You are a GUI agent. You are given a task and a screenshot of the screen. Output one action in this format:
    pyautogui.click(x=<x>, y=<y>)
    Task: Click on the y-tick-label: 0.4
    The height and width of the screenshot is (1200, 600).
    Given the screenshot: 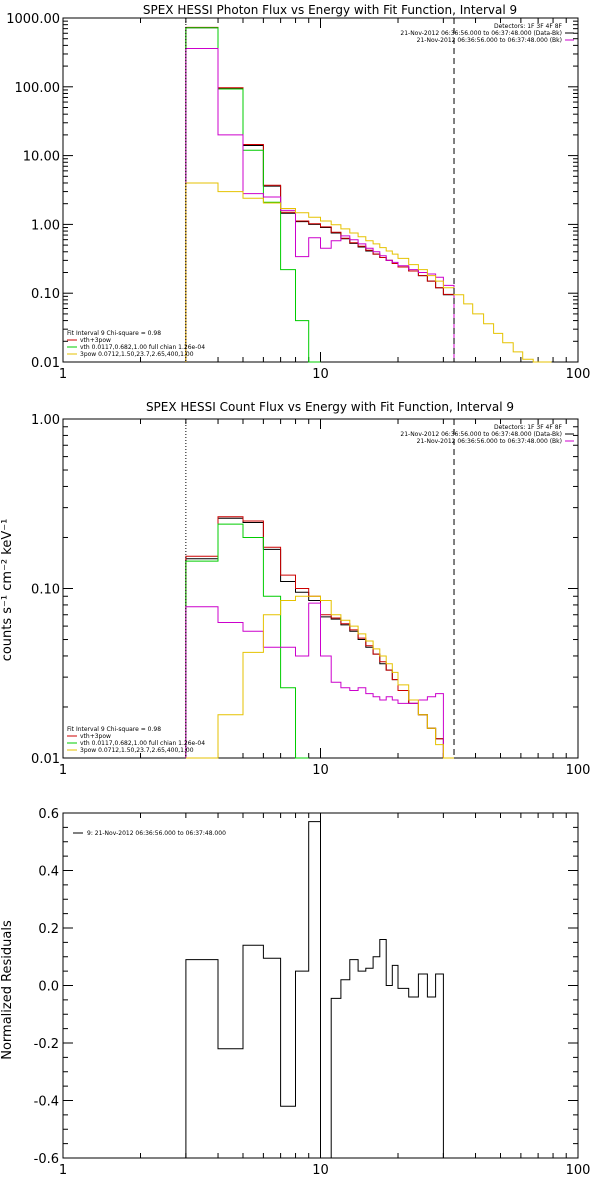 What is the action you would take?
    pyautogui.click(x=48, y=872)
    